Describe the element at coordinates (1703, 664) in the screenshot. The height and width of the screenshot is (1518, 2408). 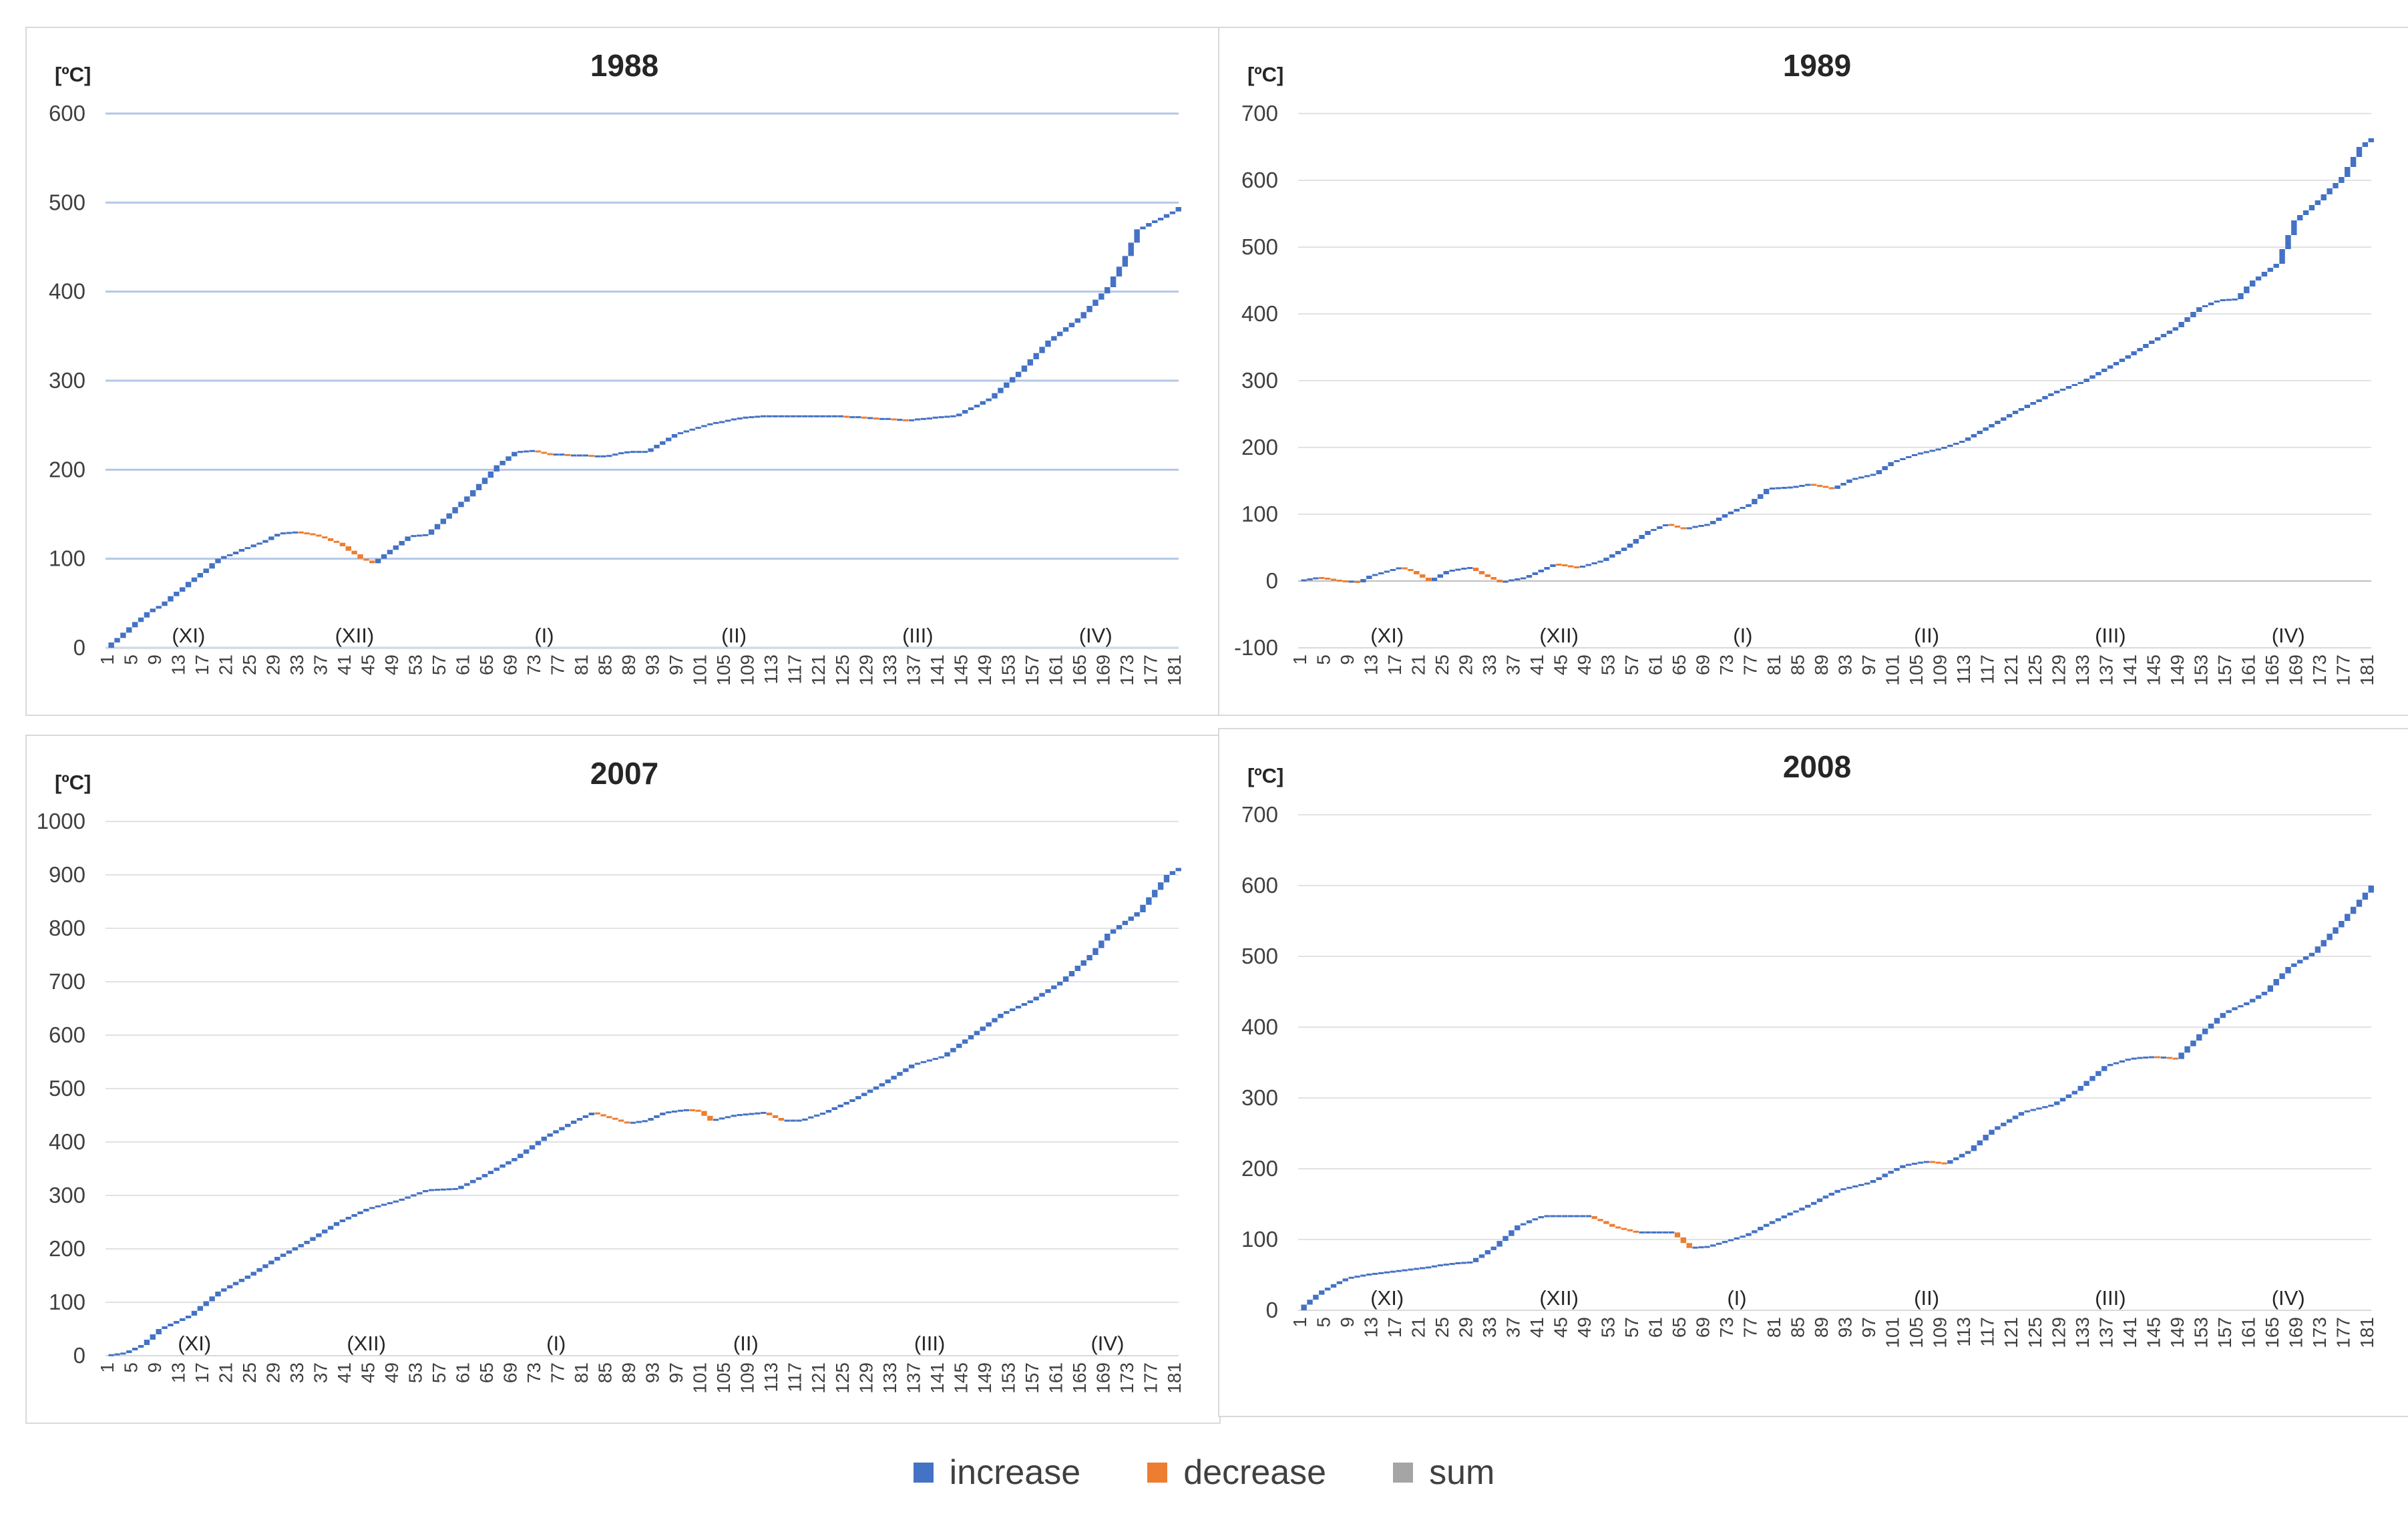
I see `x-tick-label: 69` at that location.